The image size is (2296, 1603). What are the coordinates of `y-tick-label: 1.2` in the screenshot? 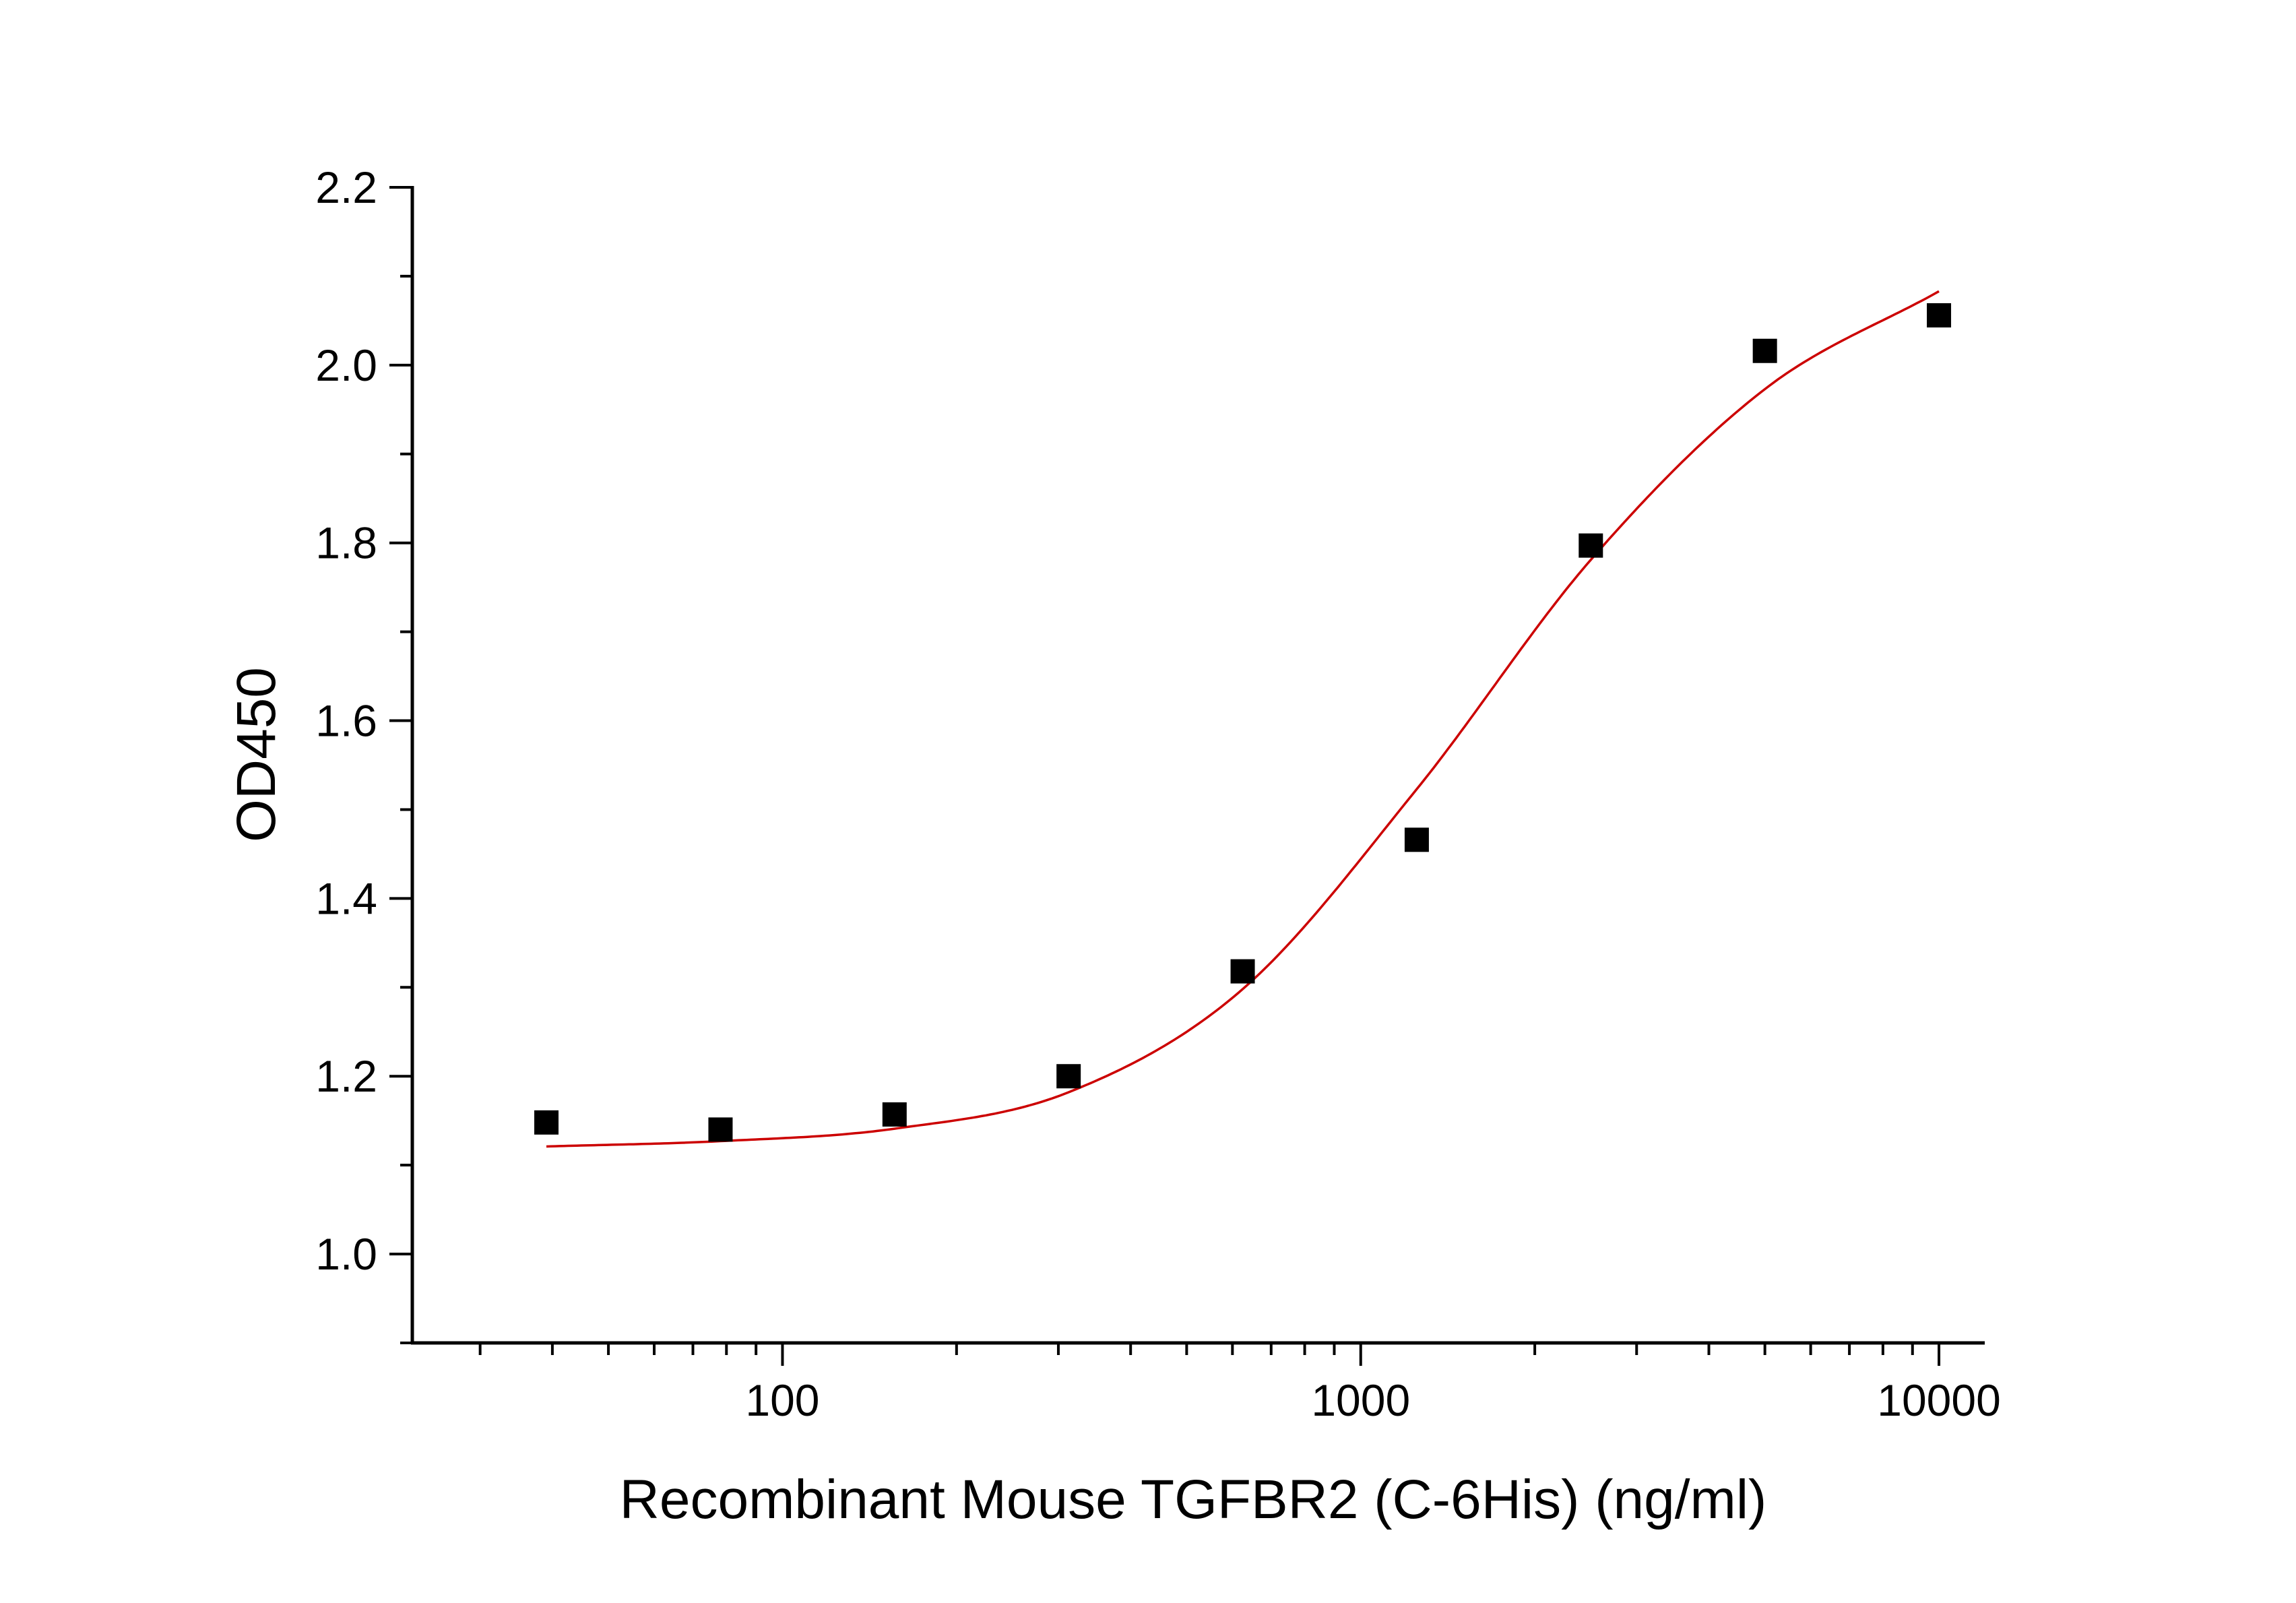 It's located at (346, 1076).